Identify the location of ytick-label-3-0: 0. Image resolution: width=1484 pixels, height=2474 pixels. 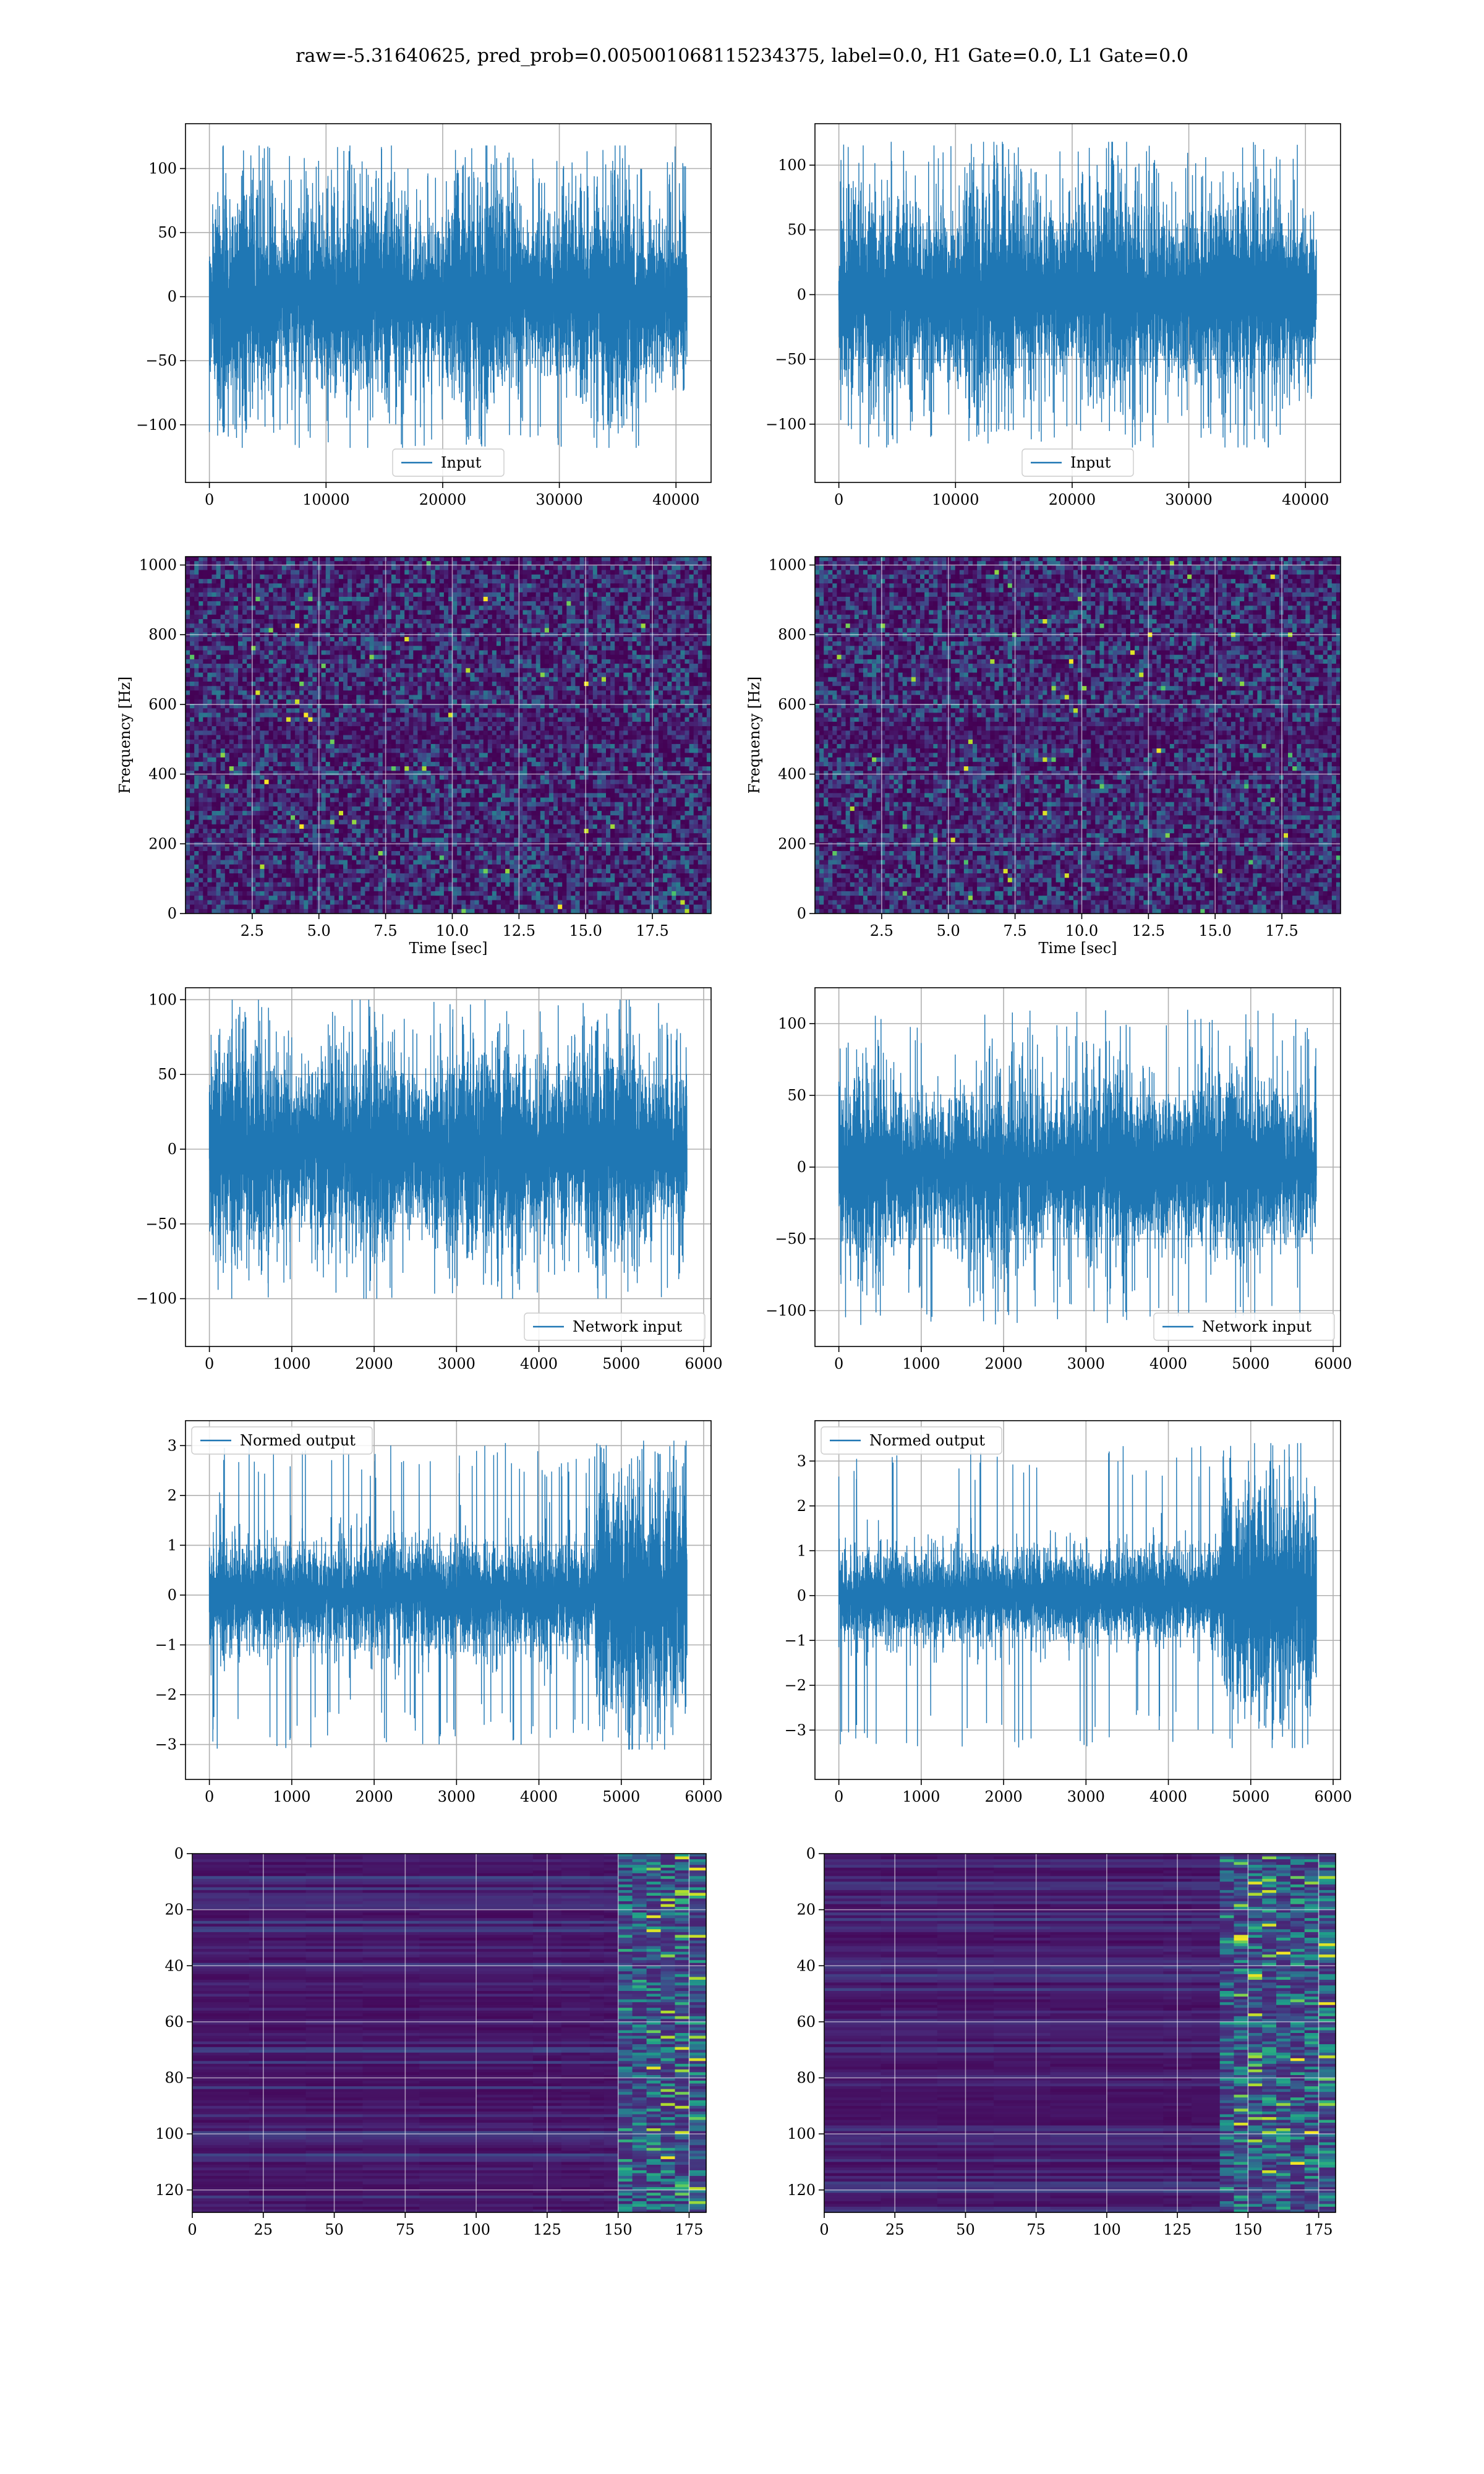
(801, 913).